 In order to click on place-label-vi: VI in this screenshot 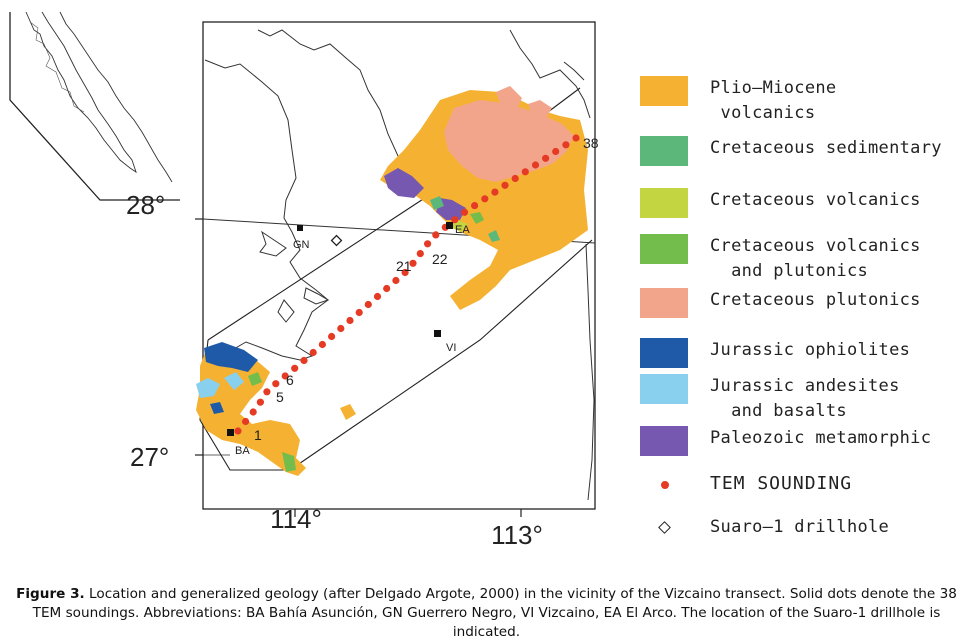, I will do `click(451, 348)`.